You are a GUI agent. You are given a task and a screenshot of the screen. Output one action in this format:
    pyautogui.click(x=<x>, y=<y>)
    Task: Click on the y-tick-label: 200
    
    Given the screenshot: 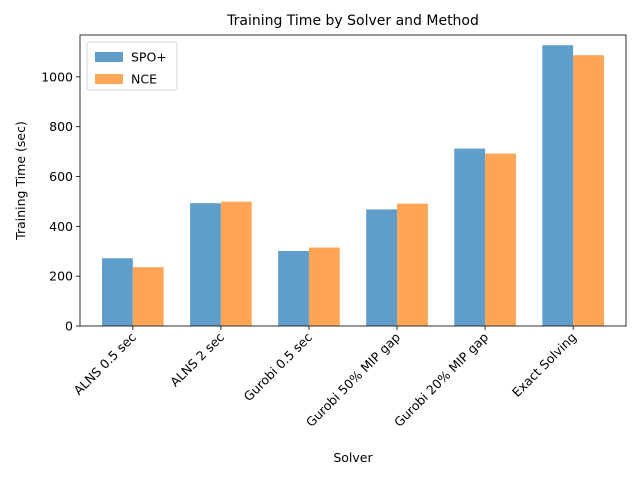 What is the action you would take?
    pyautogui.click(x=61, y=276)
    